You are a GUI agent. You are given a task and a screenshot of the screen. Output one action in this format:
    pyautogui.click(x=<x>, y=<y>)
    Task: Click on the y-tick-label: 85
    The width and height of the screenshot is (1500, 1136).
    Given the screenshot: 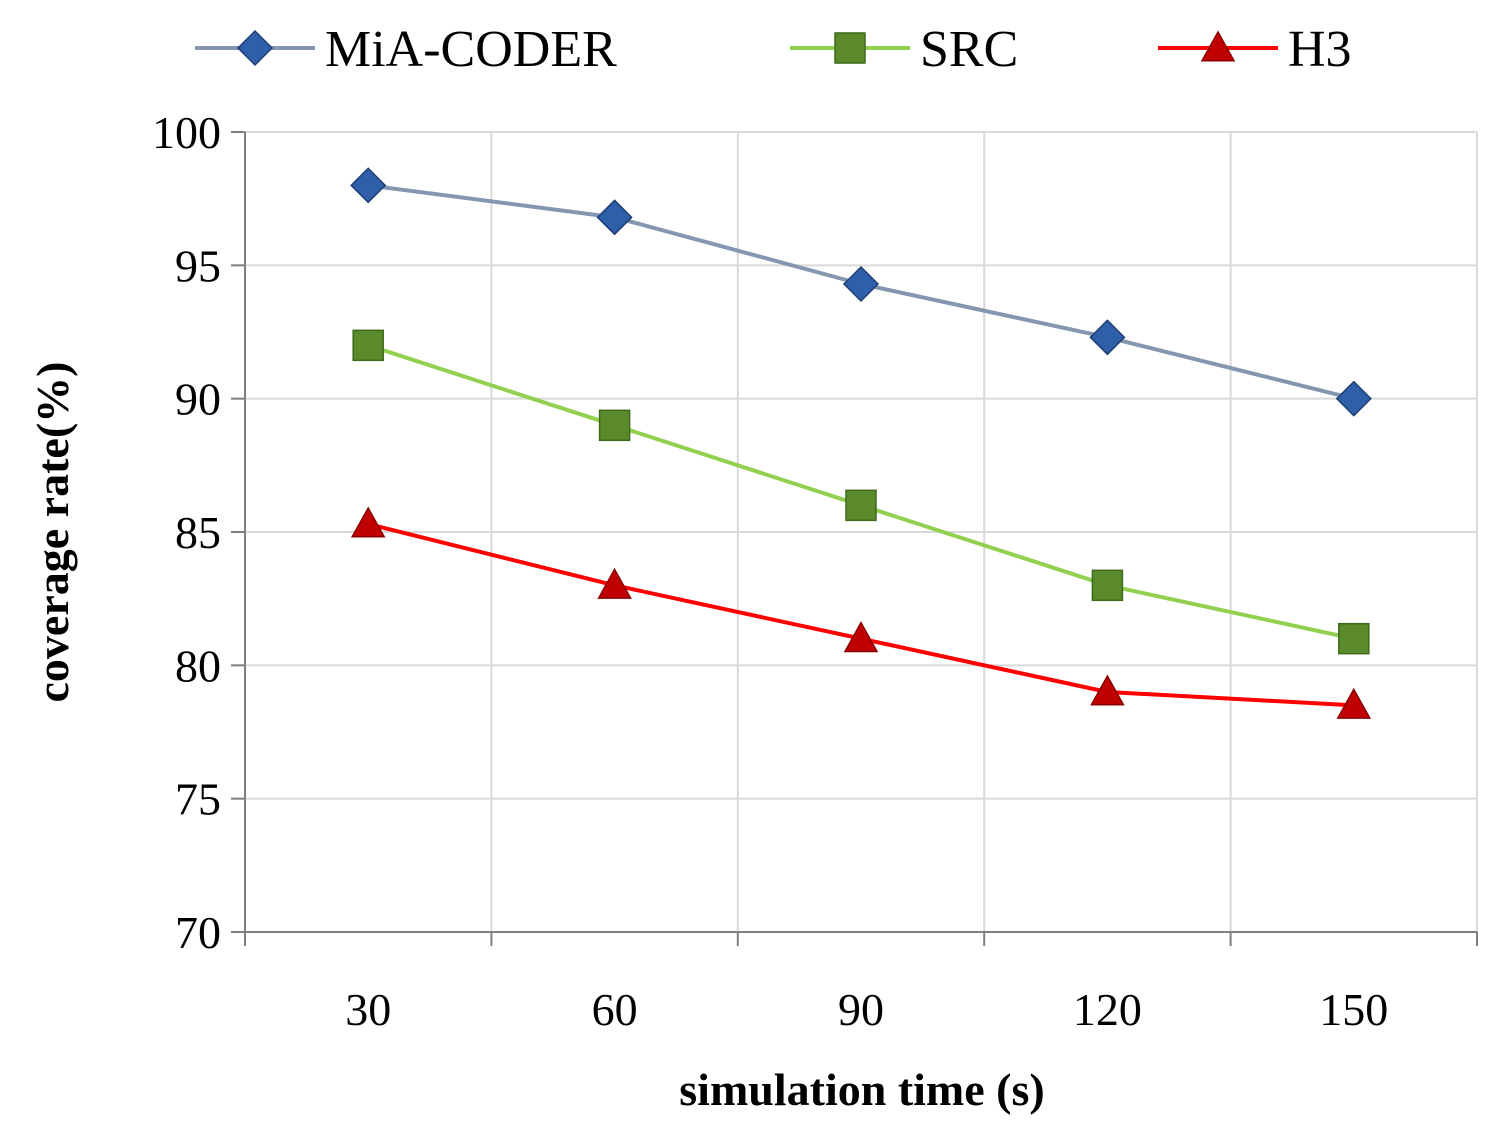 What is the action you would take?
    pyautogui.click(x=198, y=532)
    